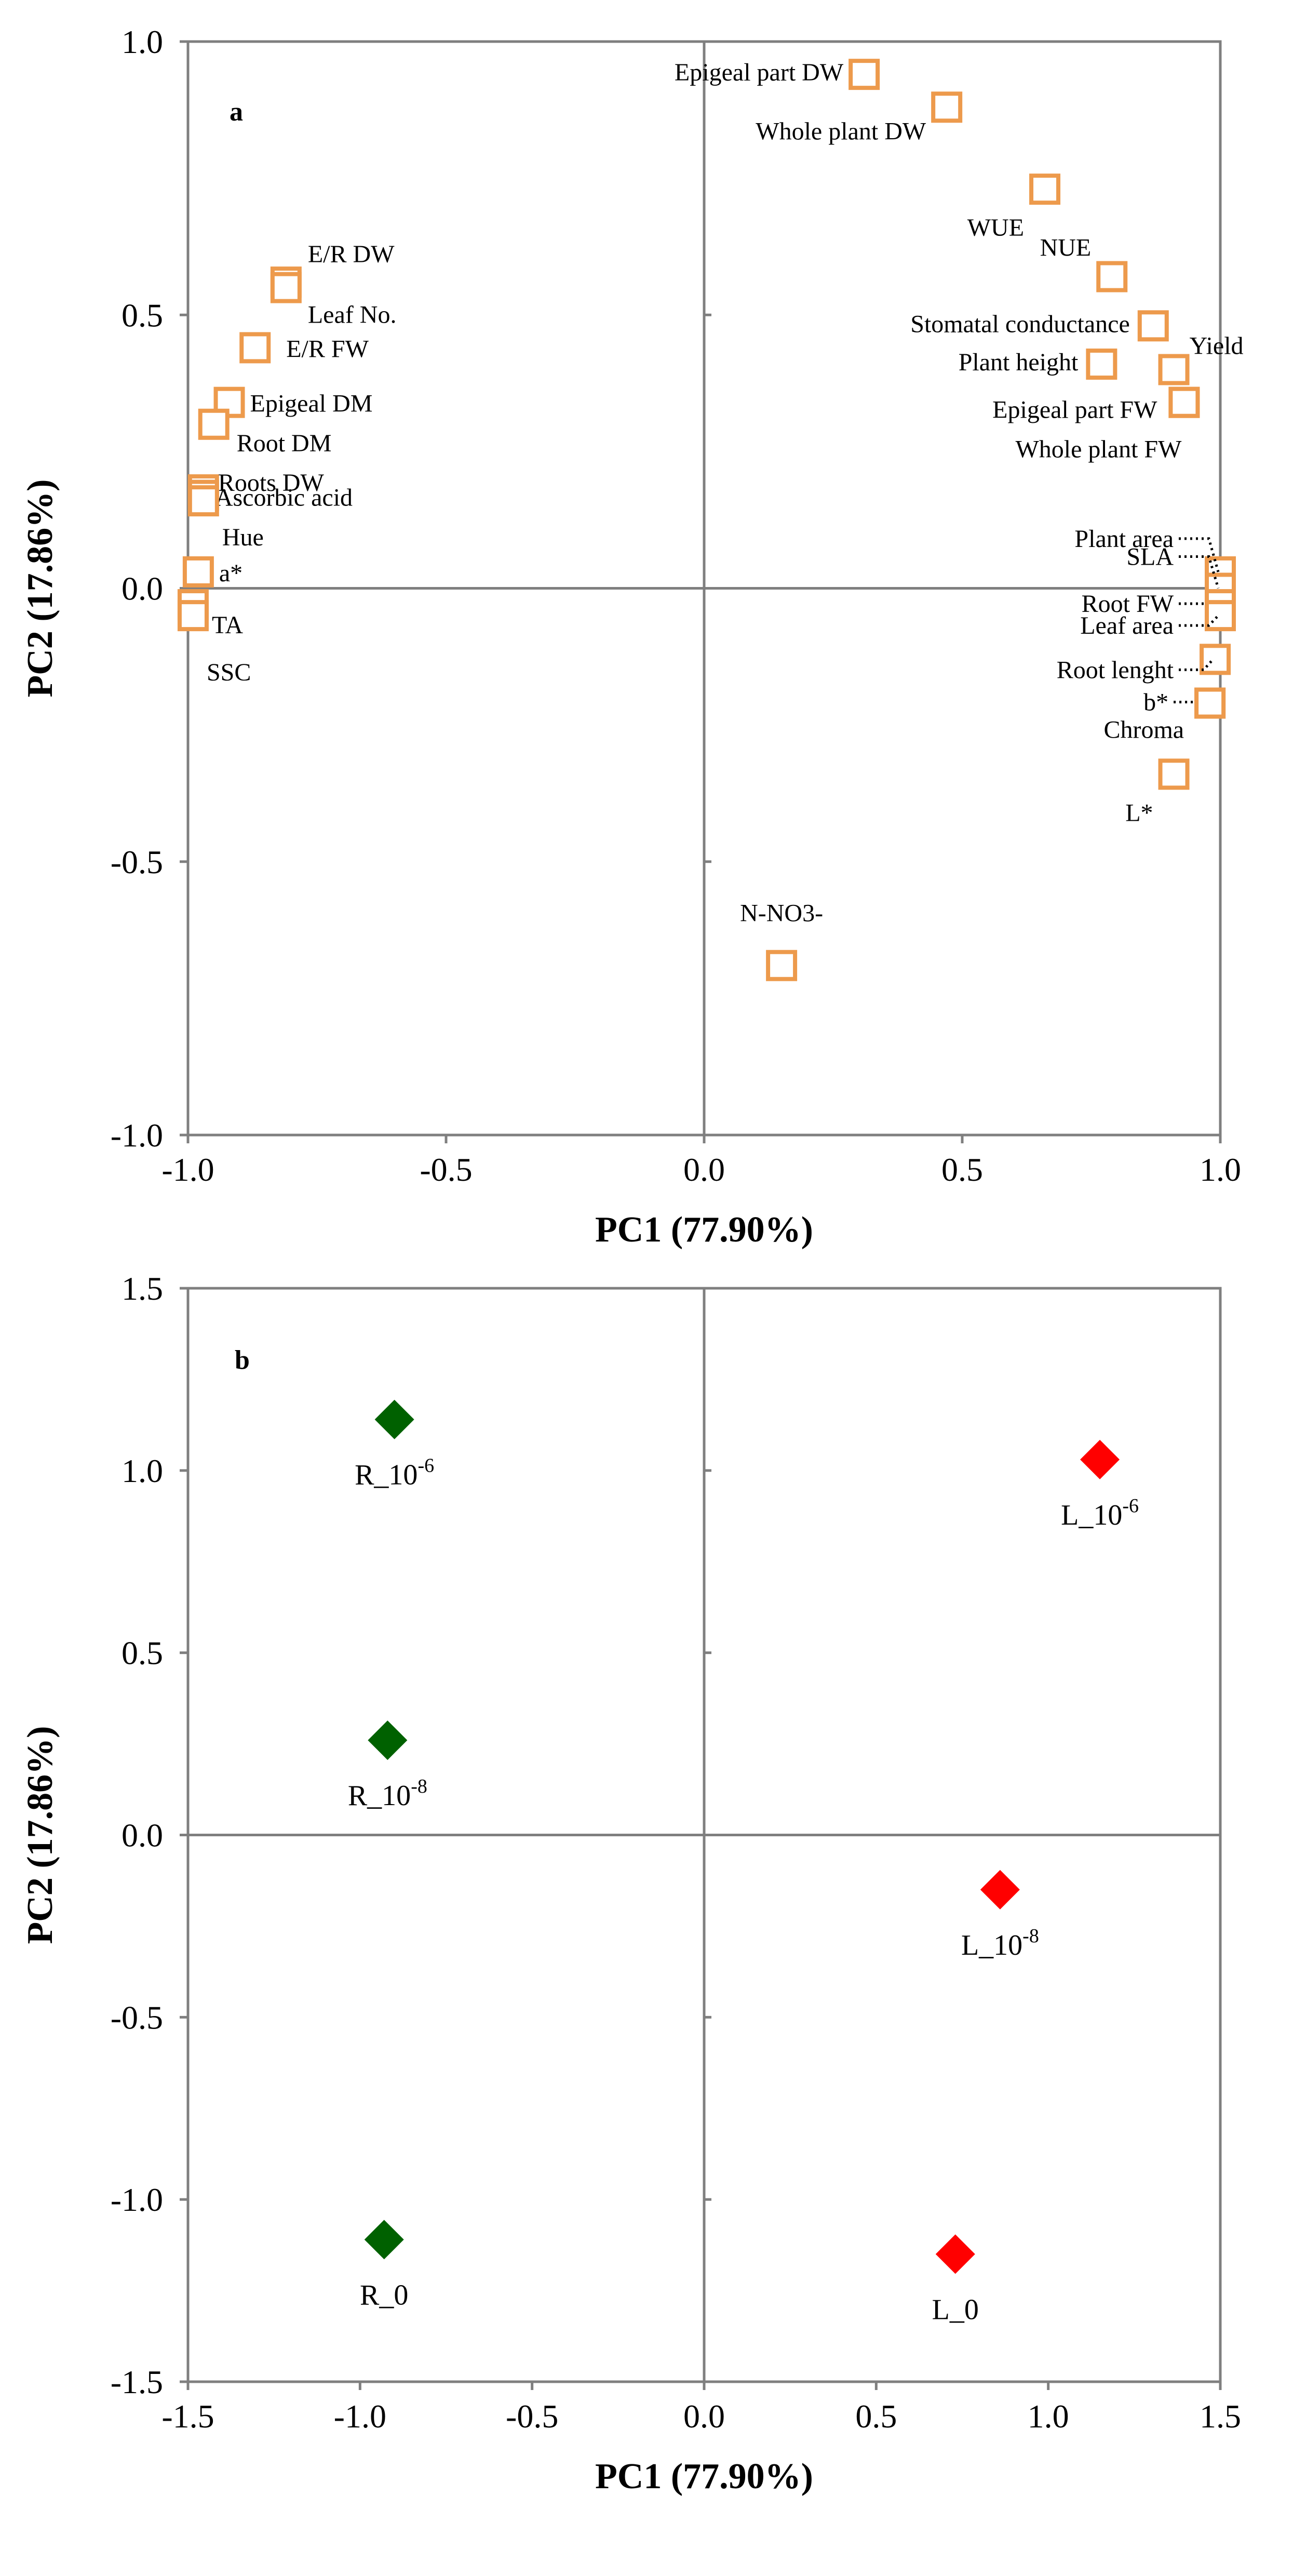  What do you see at coordinates (203, 501) in the screenshot?
I see `loading-marker-hue` at bounding box center [203, 501].